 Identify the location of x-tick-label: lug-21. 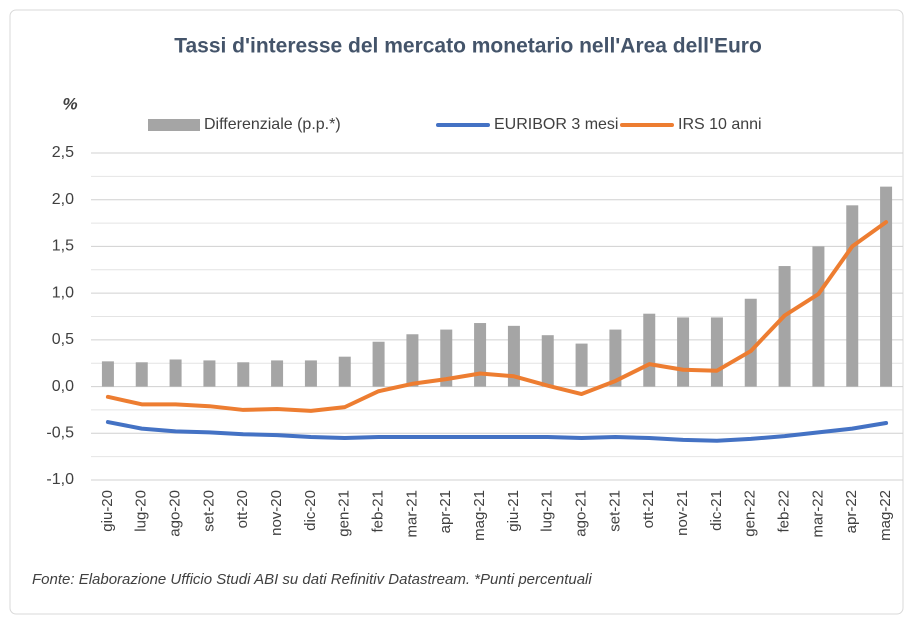
(547, 511).